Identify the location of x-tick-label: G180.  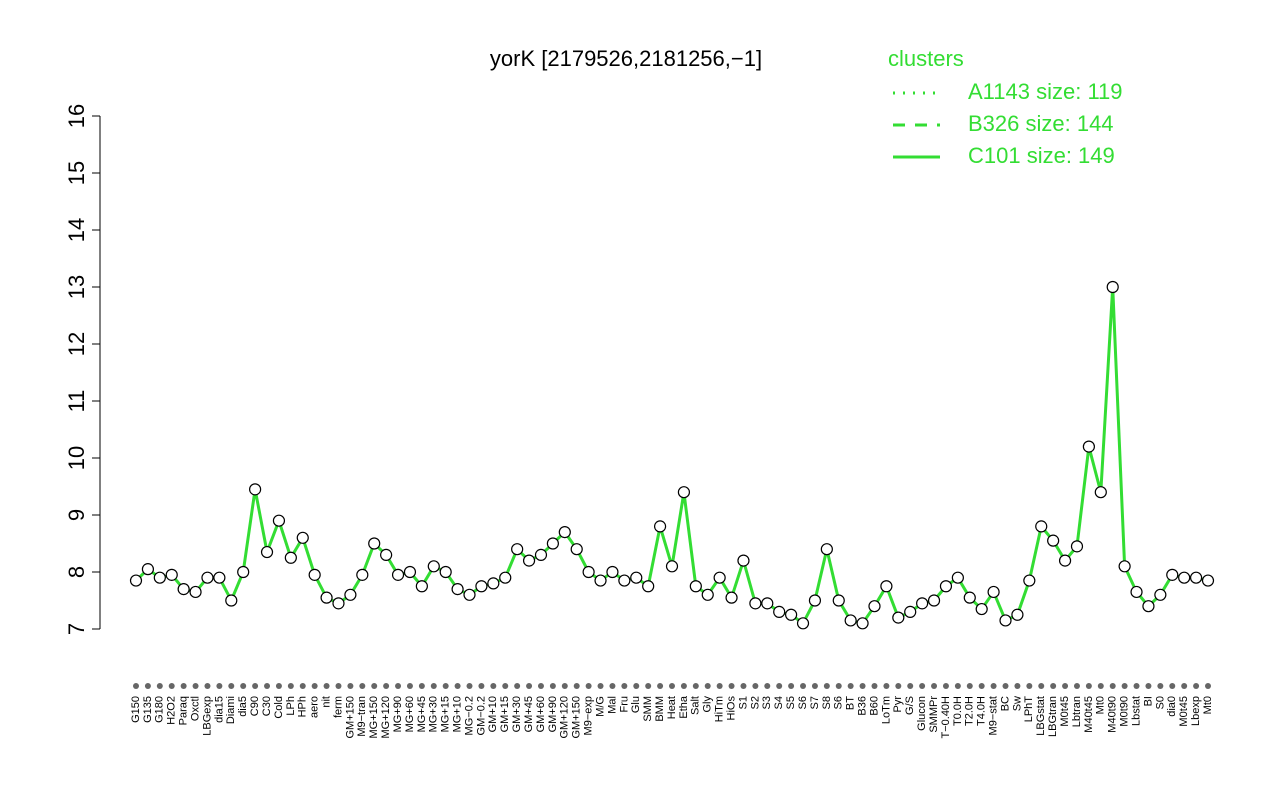
(160, 709).